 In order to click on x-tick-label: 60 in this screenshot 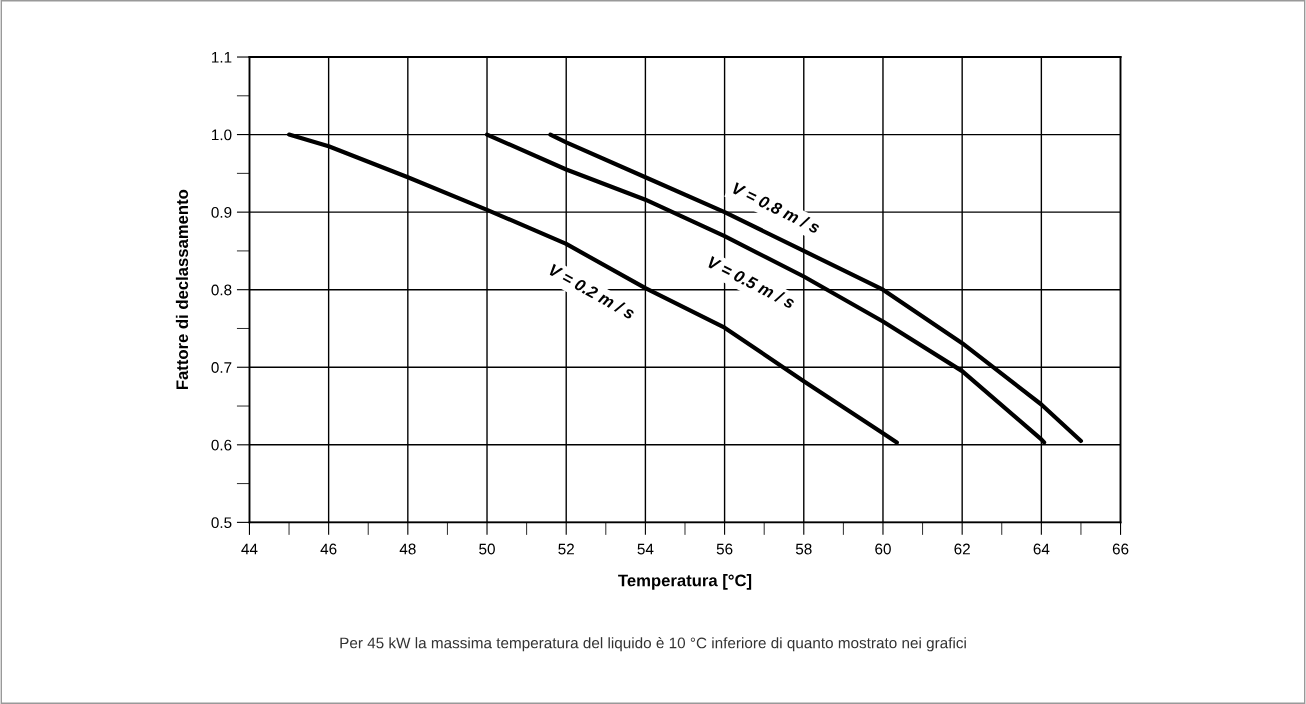, I will do `click(883, 549)`.